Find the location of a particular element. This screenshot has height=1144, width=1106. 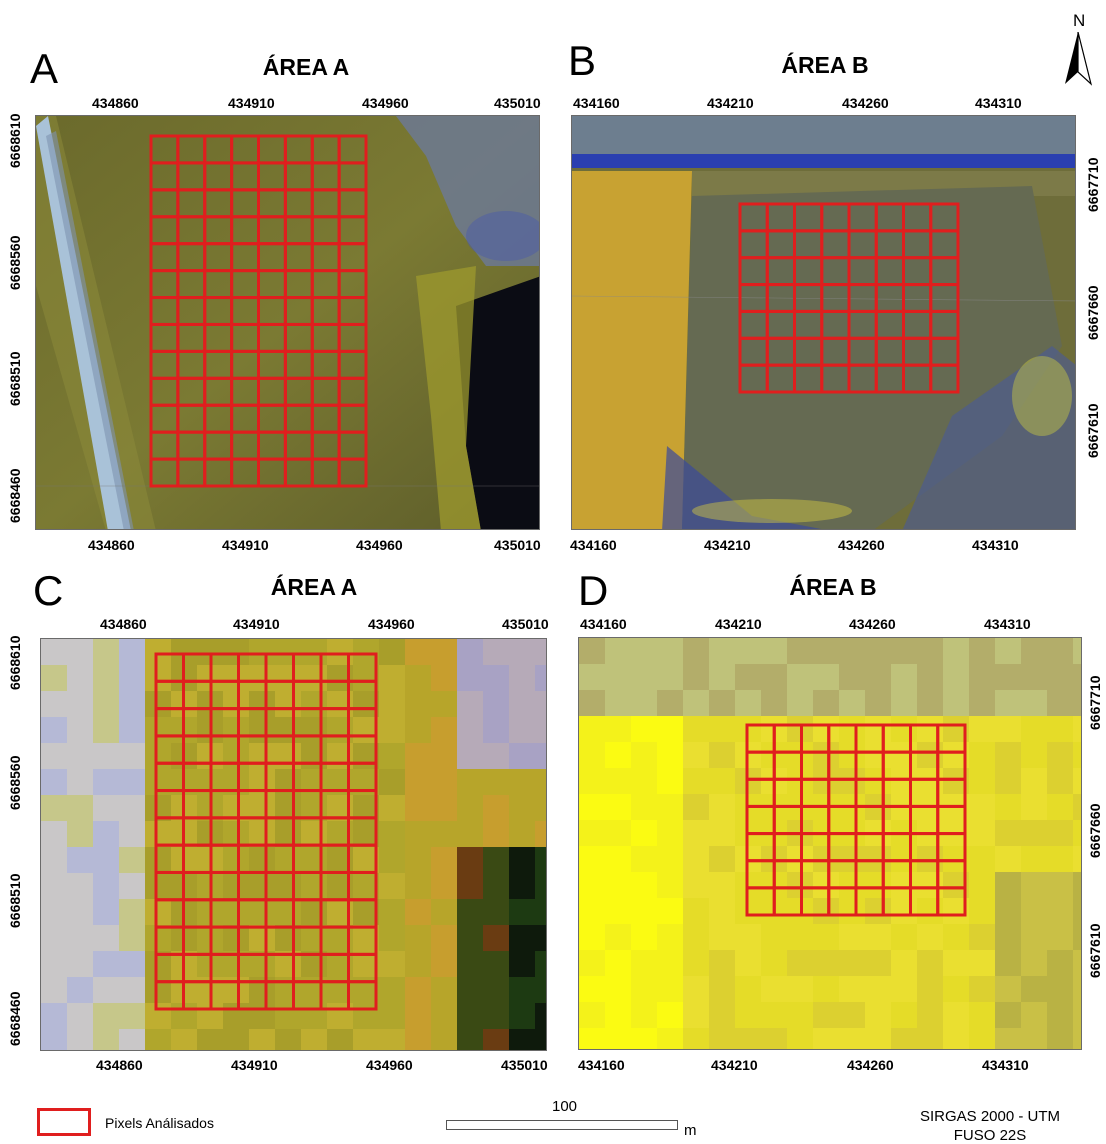

panel-c-title: ÁREA A is located at coordinates (314, 587).